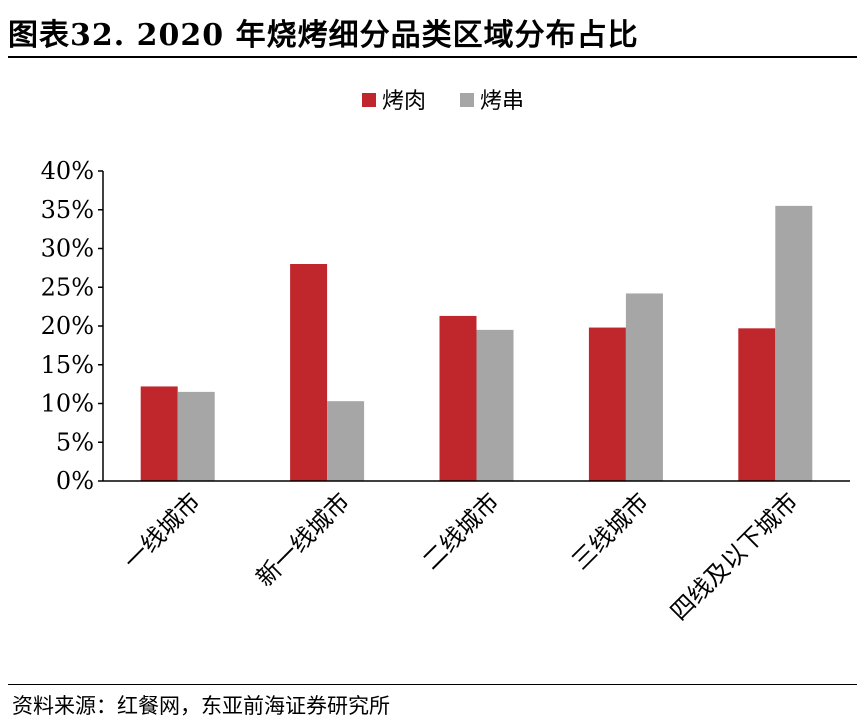 This screenshot has width=865, height=720. Describe the element at coordinates (443, 101) in the screenshot. I see `legend: 烤肉 烤串` at that location.